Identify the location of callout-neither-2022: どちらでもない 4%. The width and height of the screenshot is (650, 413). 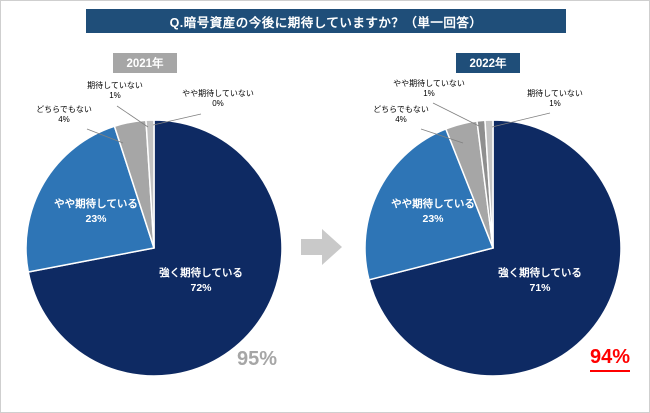
(401, 115).